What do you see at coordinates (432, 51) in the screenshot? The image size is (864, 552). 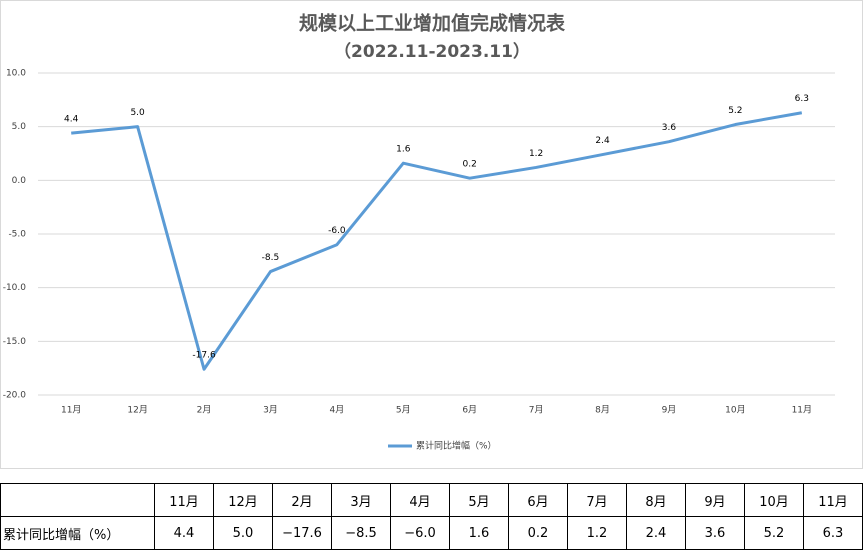 I see `chart-subtitle: （2022.11-2023.11）` at bounding box center [432, 51].